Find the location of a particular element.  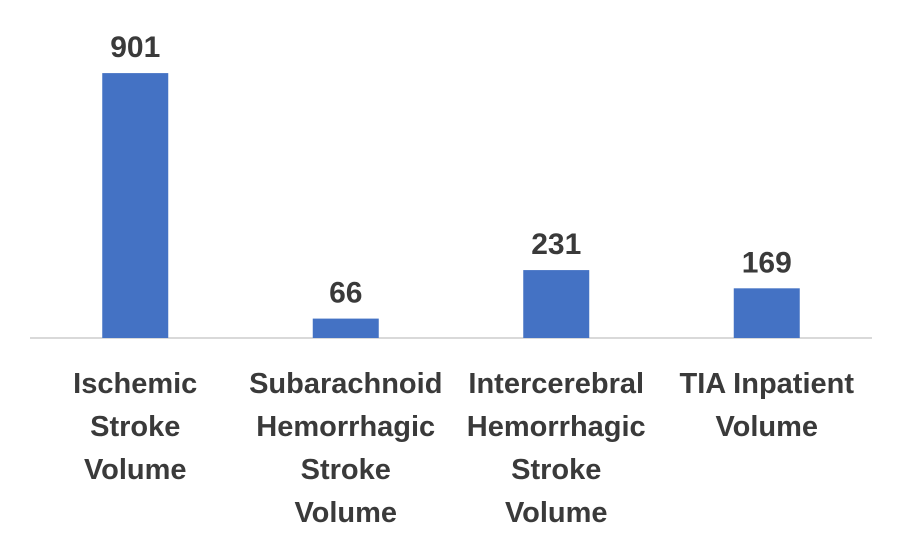

category-label-0: Ischemic Stroke Volume is located at coordinates (135, 427).